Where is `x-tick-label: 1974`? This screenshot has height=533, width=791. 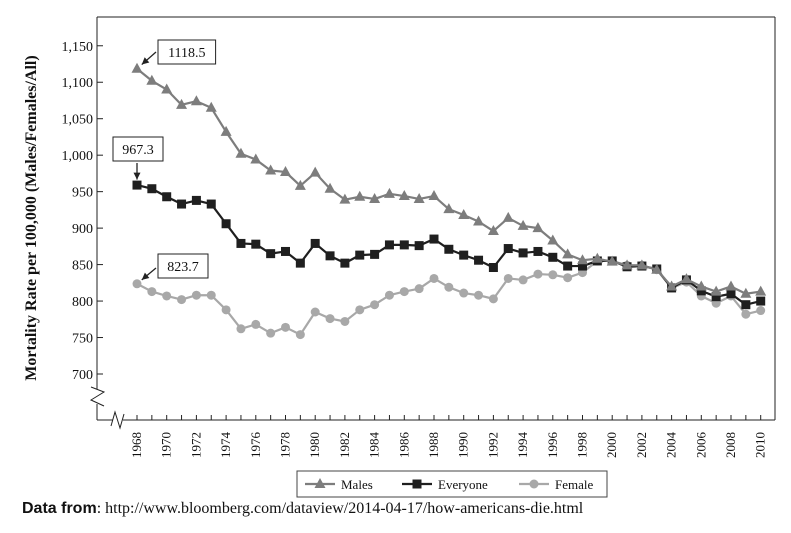
x-tick-label: 1974 is located at coordinates (225, 445).